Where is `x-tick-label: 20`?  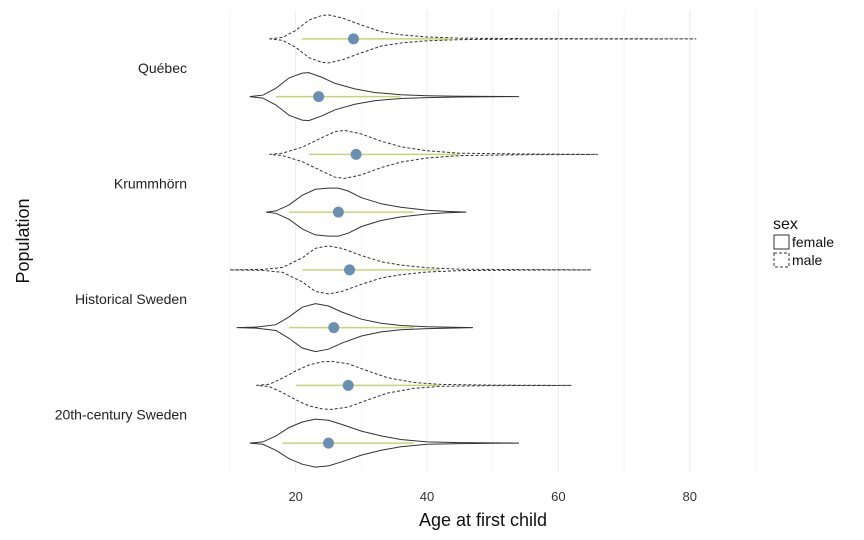
x-tick-label: 20 is located at coordinates (295, 496).